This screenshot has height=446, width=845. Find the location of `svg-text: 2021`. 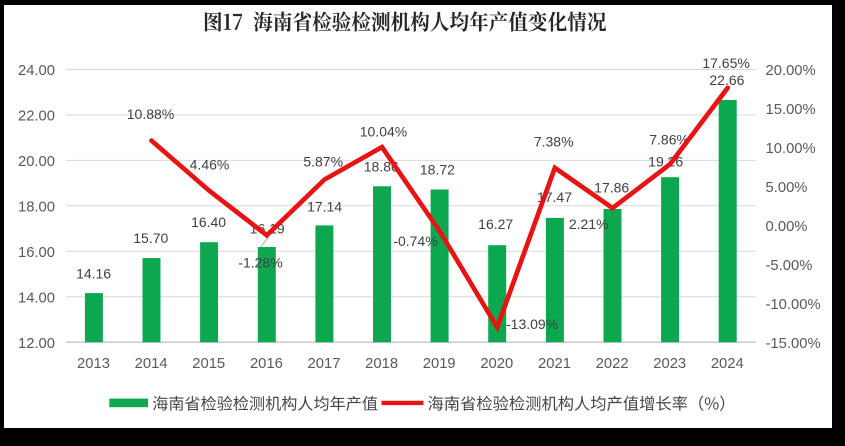

svg-text: 2021 is located at coordinates (554, 364).